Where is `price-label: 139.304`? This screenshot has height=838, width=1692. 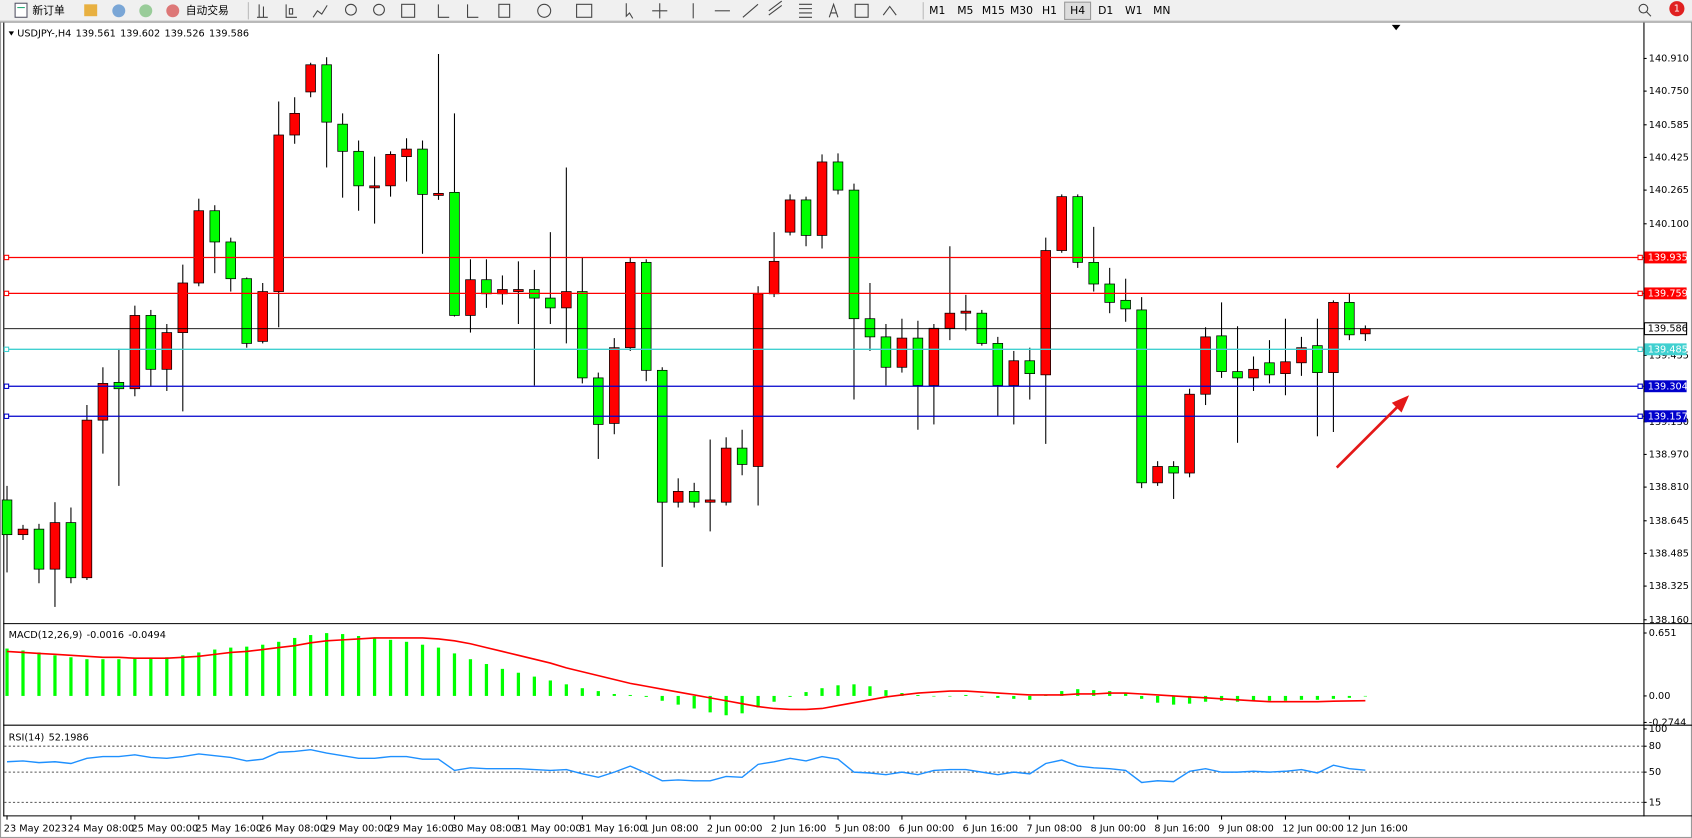 price-label: 139.304 is located at coordinates (1668, 386).